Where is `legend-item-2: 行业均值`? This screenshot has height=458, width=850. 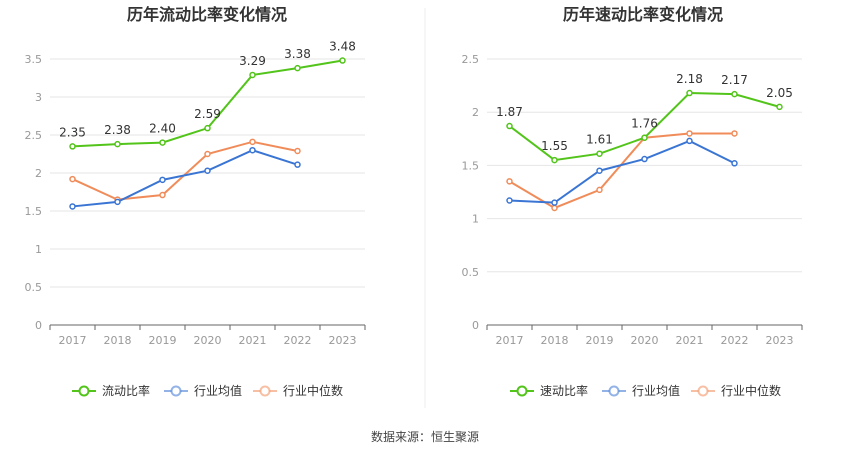
legend-item-2: 行业均值 is located at coordinates (641, 390).